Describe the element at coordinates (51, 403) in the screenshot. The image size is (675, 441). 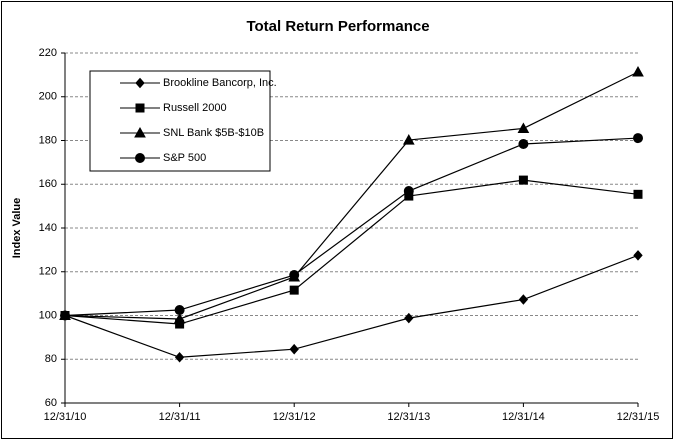
I see `y-tick-label: 60` at that location.